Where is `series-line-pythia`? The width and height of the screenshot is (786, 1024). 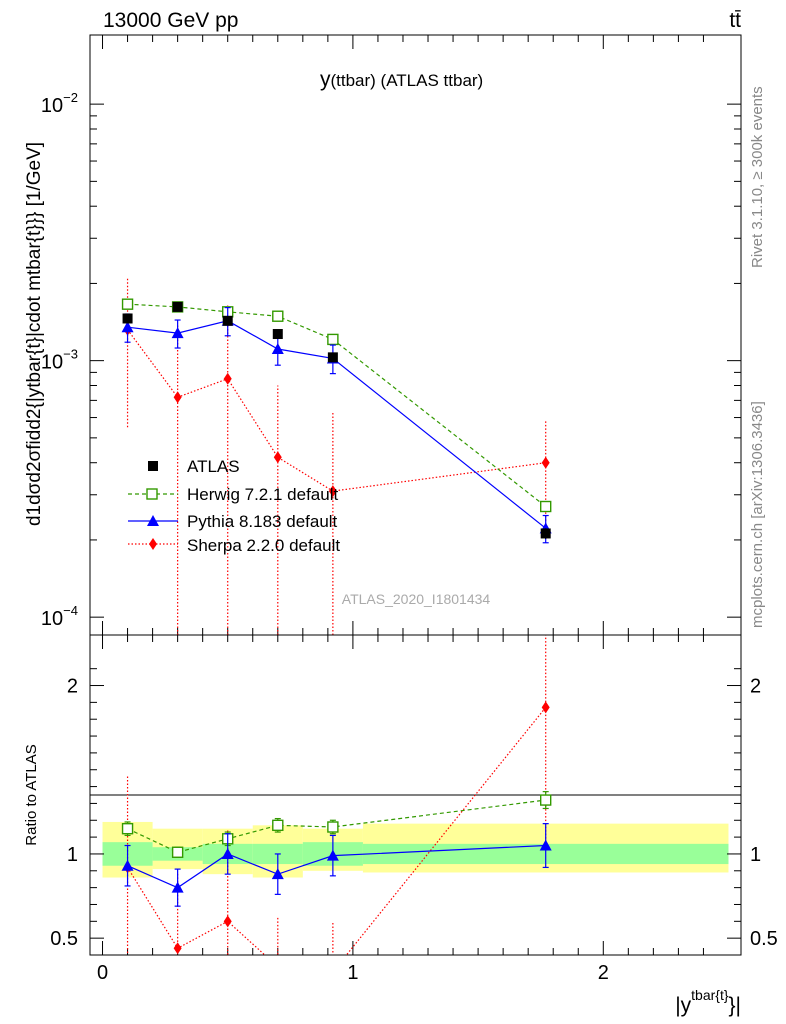 series-line-pythia is located at coordinates (337, 424).